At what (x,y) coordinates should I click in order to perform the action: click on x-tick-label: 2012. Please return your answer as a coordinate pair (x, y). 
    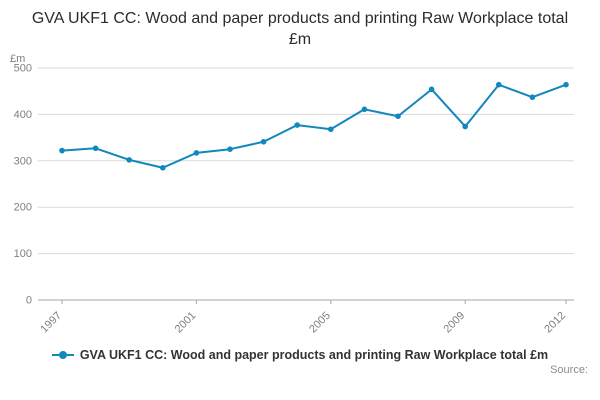
    Looking at the image, I should click on (555, 323).